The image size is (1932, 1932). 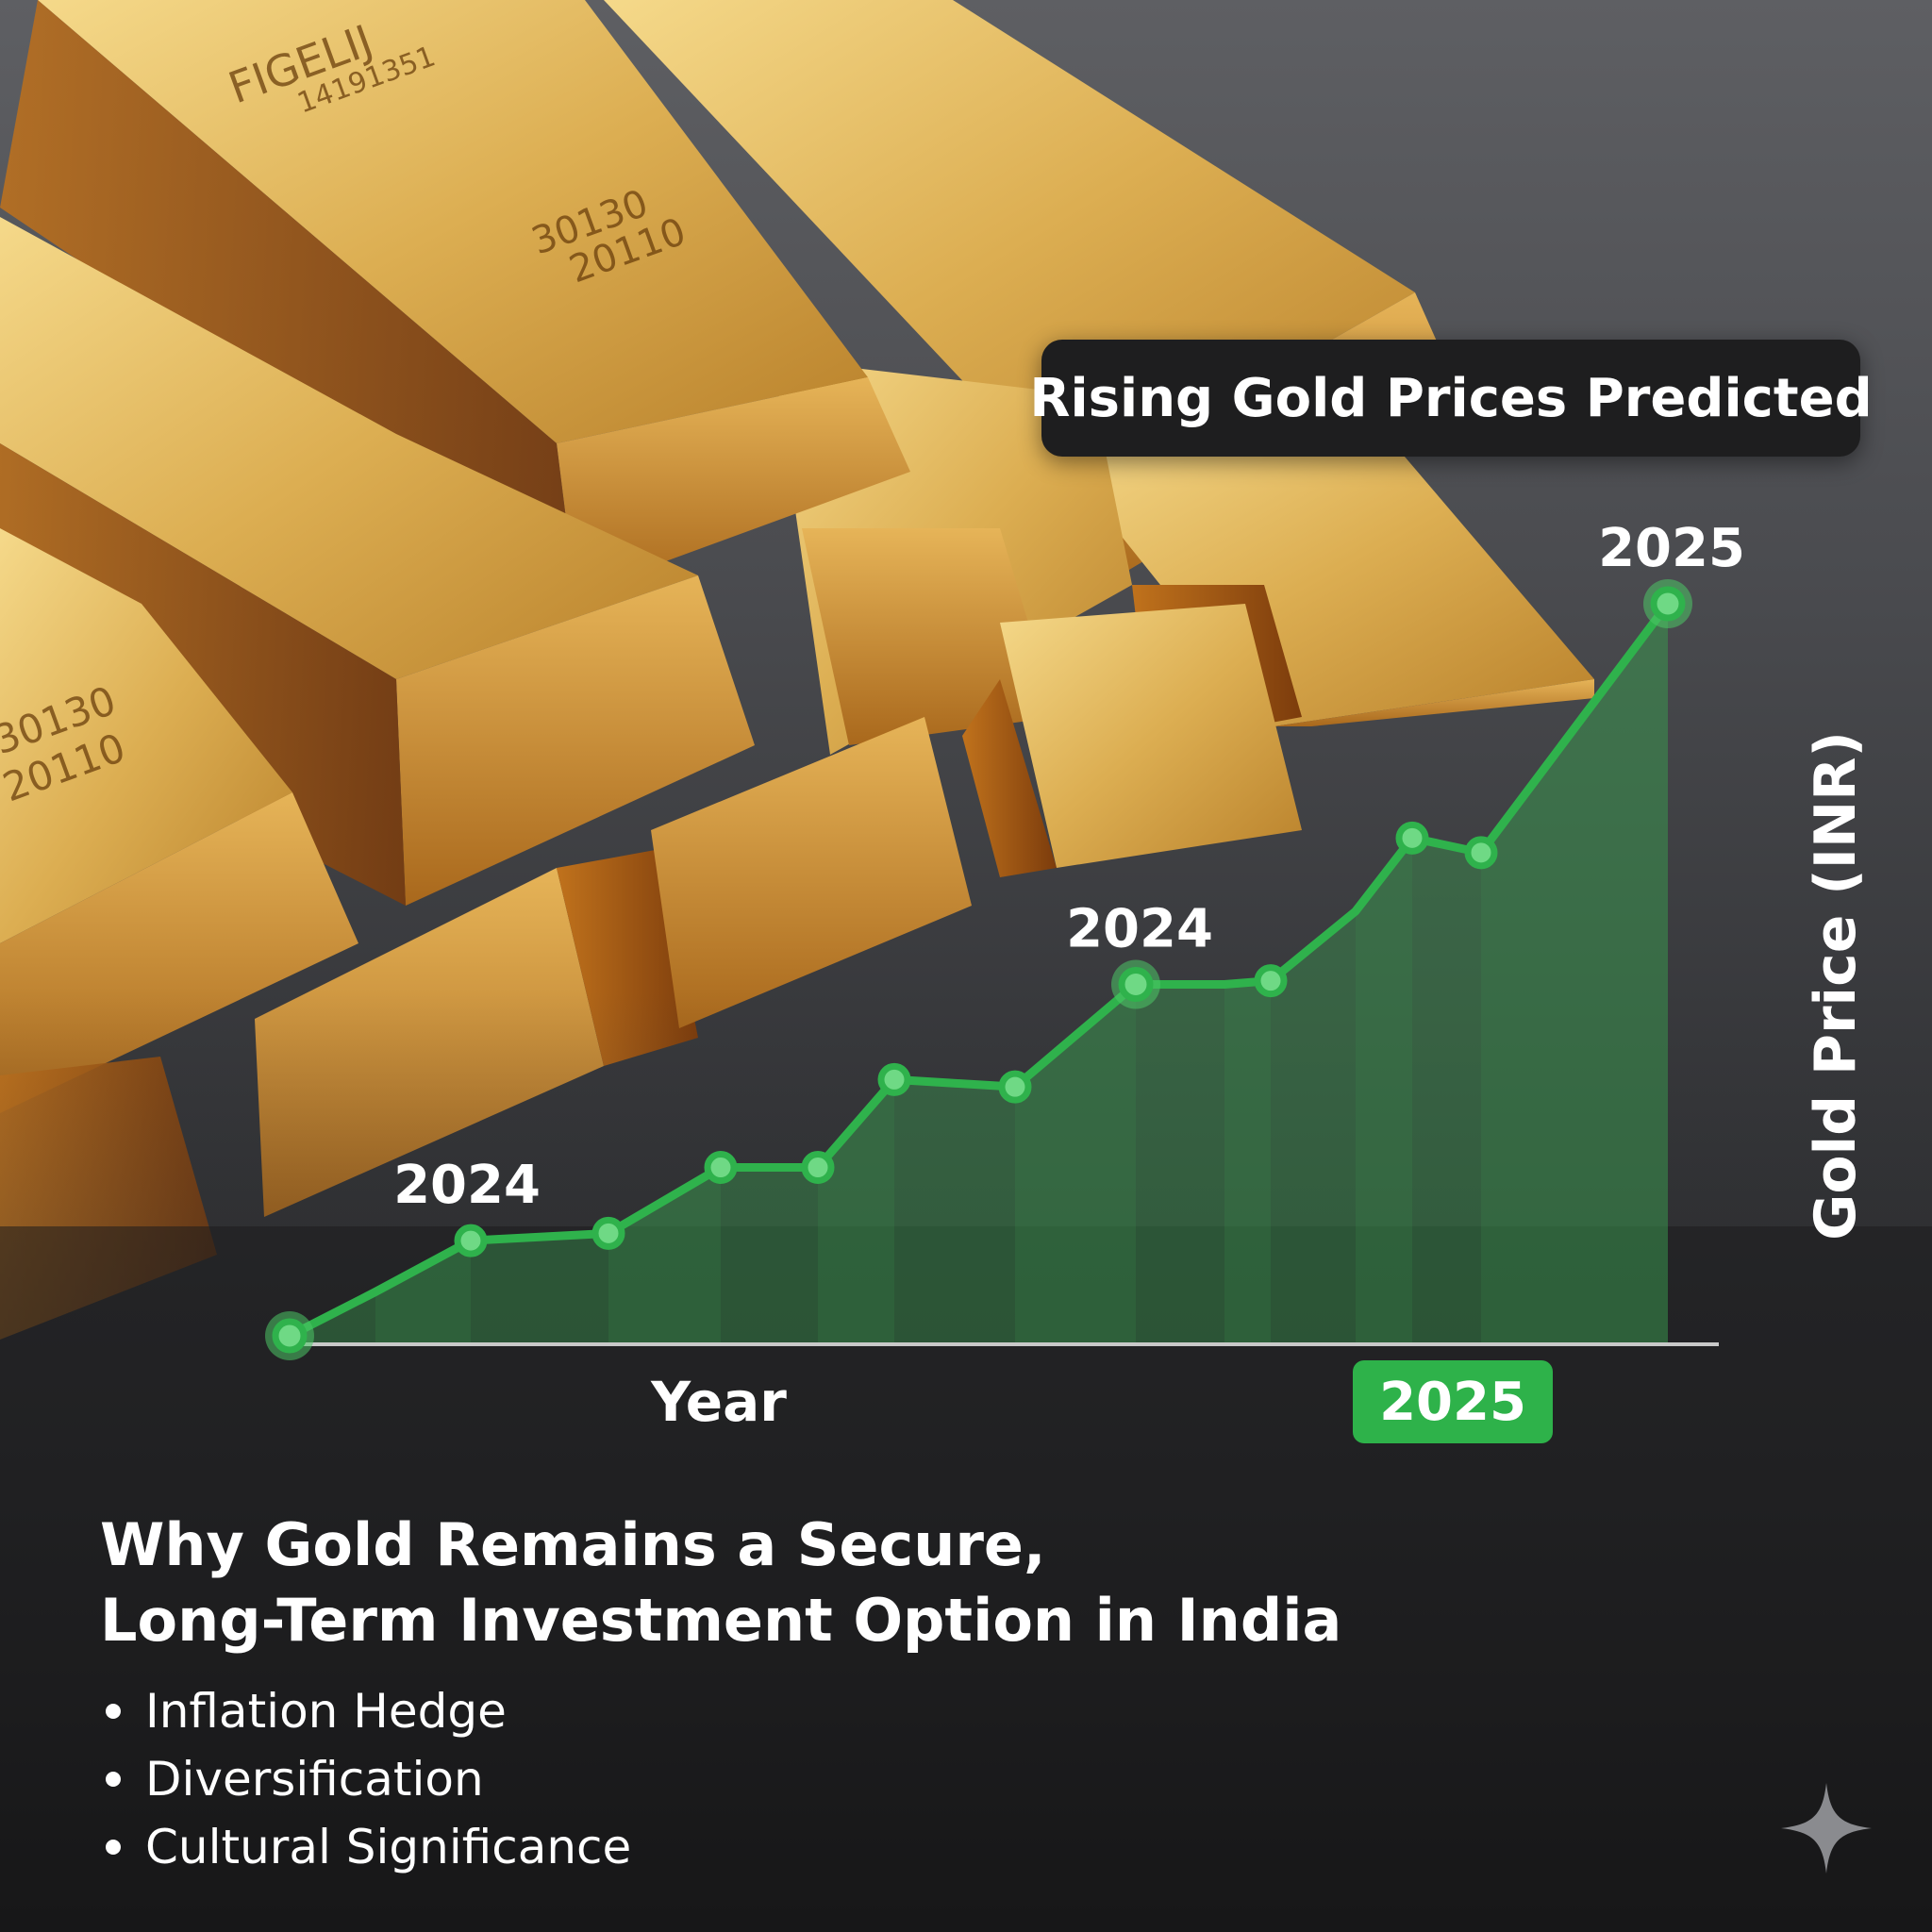 What do you see at coordinates (1836, 986) in the screenshot?
I see `y-axis-label: Gold Price (INR)` at bounding box center [1836, 986].